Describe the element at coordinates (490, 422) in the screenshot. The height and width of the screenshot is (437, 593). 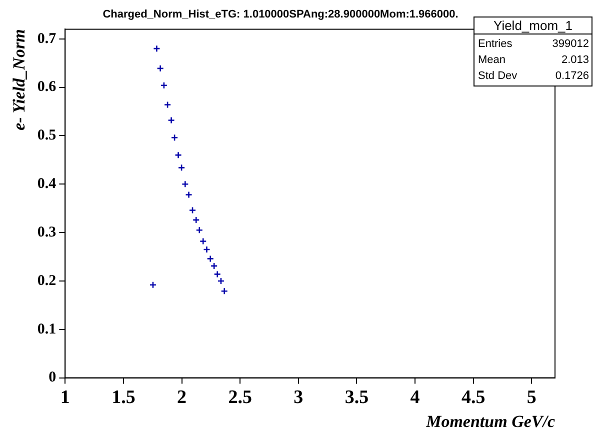
I see `x-axis-title: Momentum GeV/c` at that location.